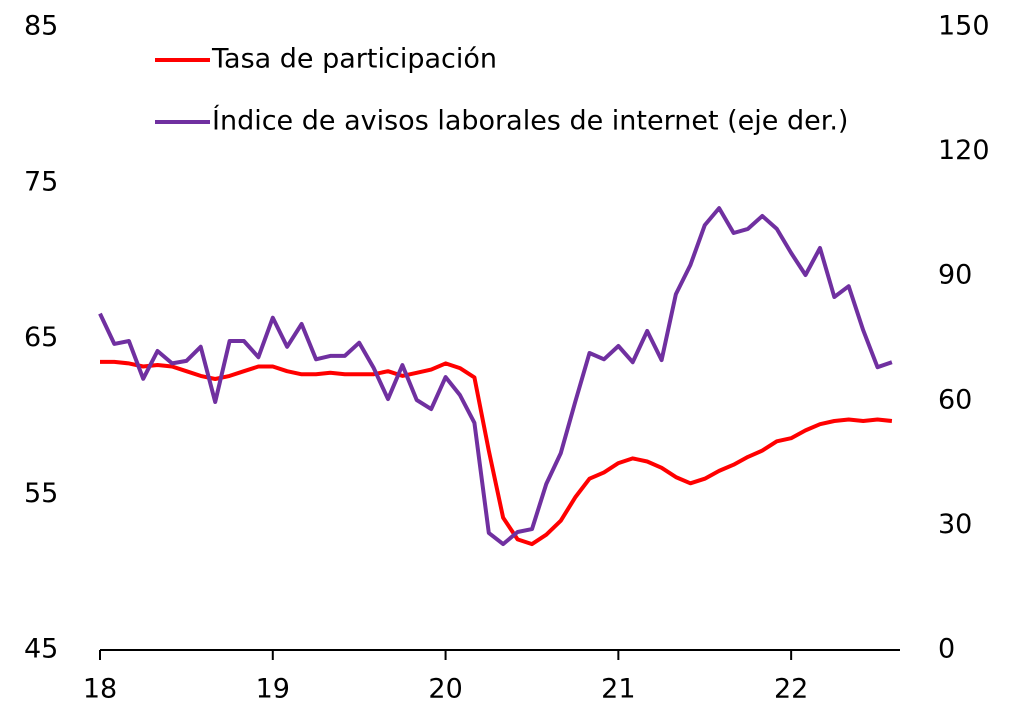  Describe the element at coordinates (41, 181) in the screenshot. I see `y-tick-label: 75` at that location.